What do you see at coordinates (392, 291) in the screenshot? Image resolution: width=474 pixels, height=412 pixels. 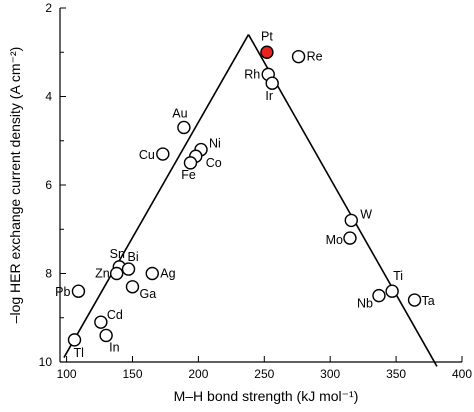 I see `data-point-ti` at bounding box center [392, 291].